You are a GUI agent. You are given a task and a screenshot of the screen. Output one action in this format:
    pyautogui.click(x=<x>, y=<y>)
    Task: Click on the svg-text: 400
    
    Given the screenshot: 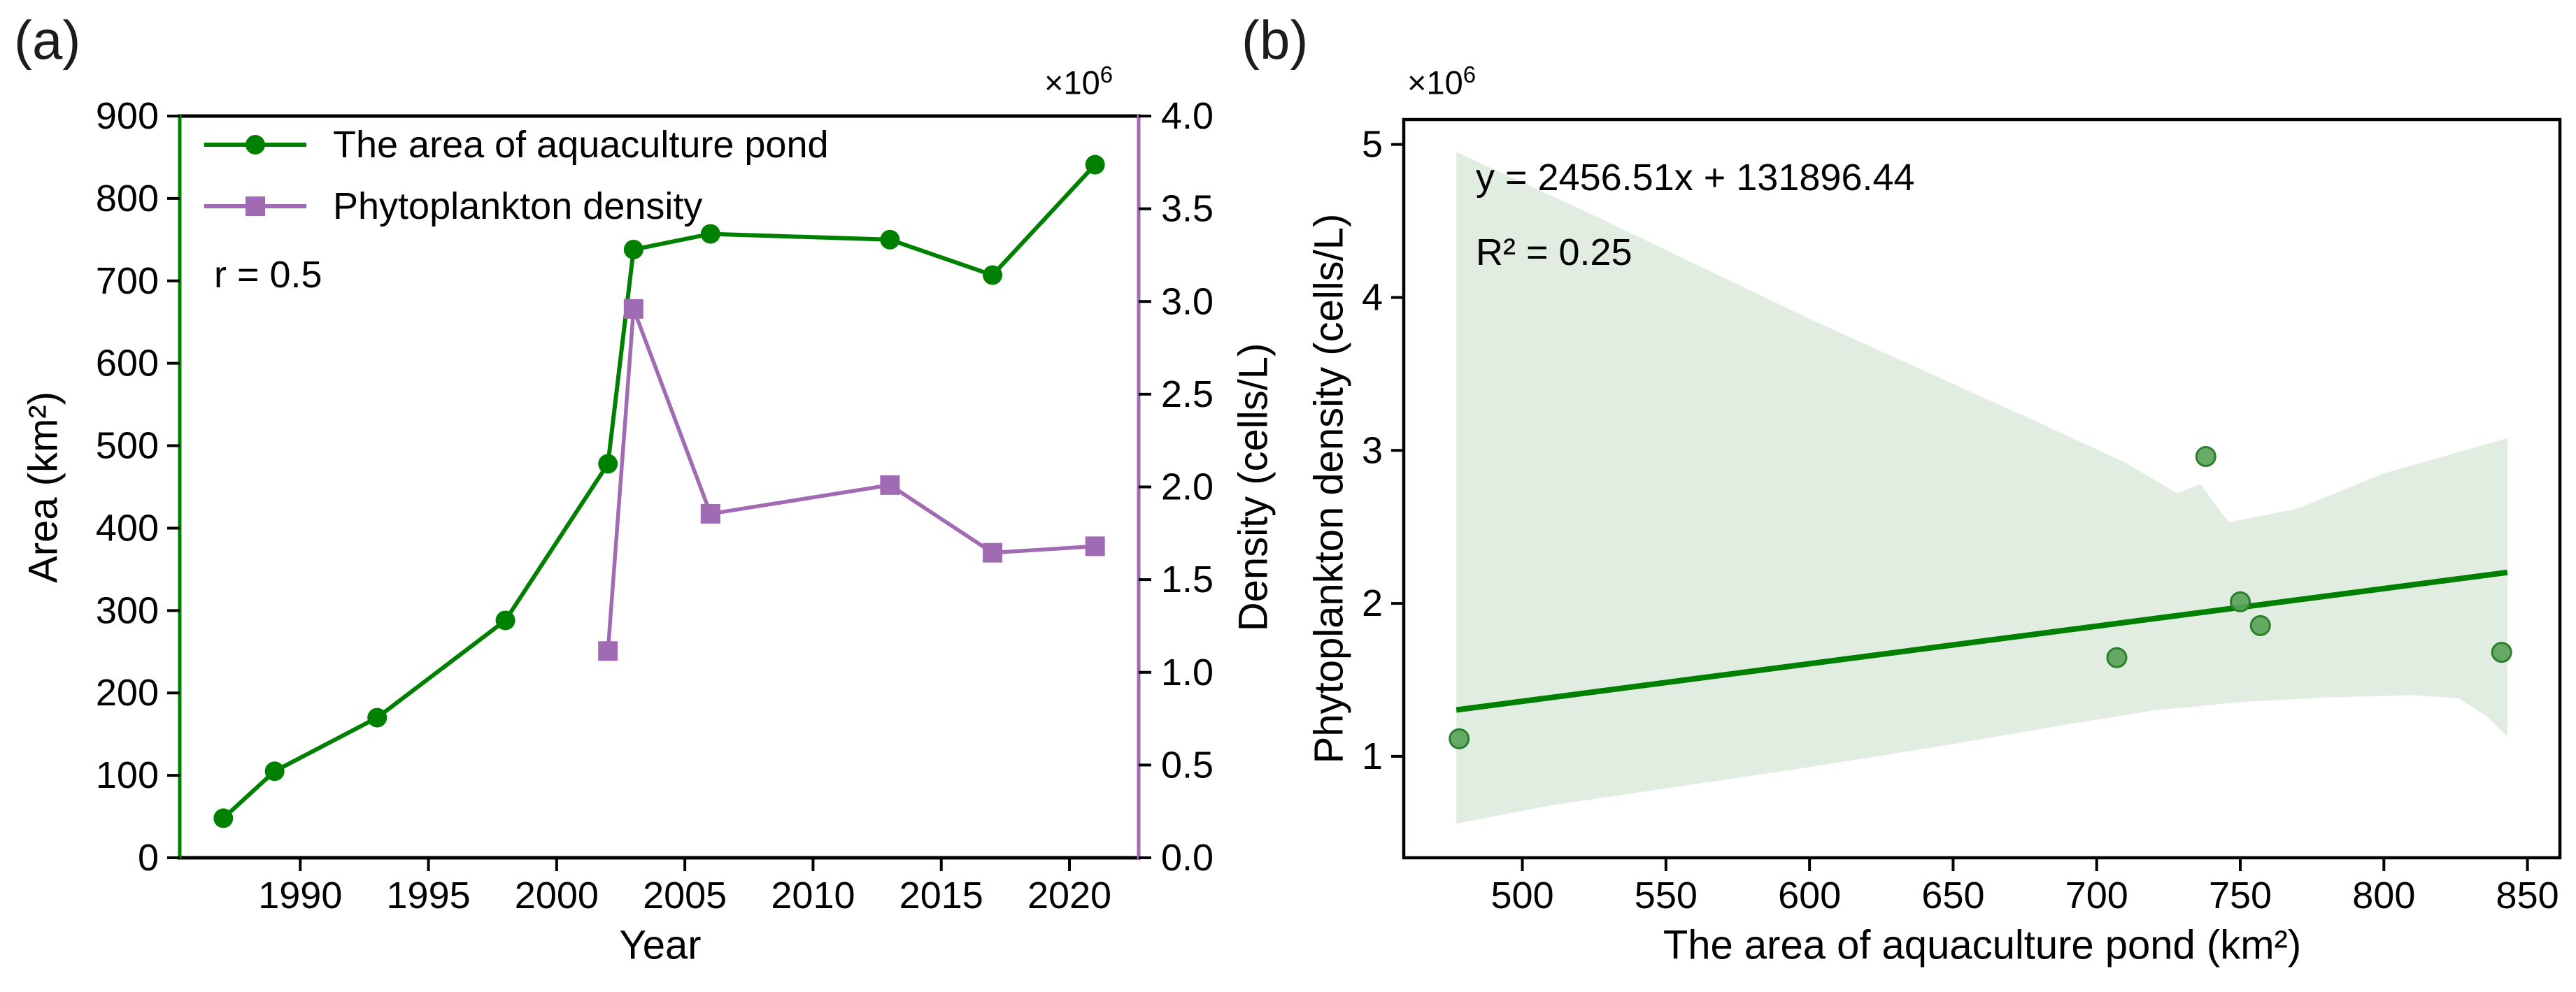 What is the action you would take?
    pyautogui.click(x=127, y=528)
    